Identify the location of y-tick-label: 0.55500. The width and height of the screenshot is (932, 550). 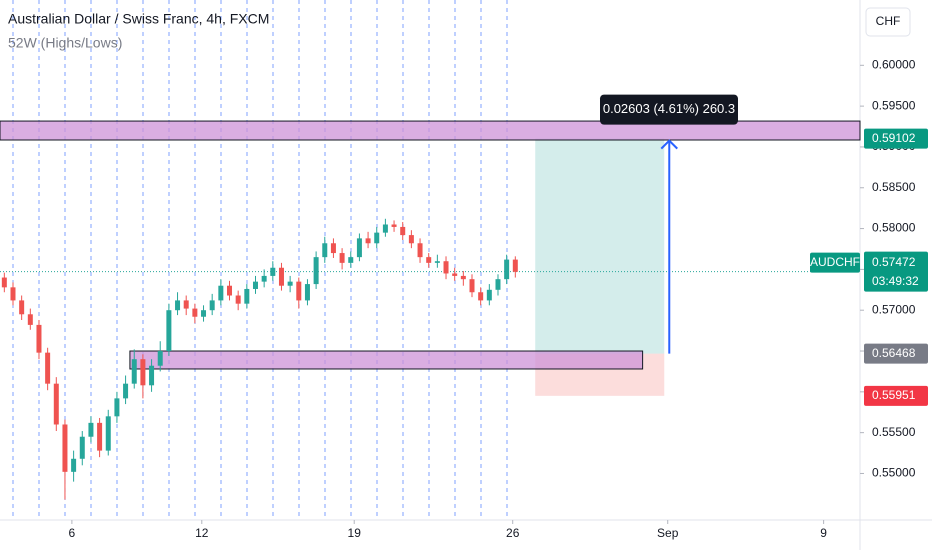
(894, 432).